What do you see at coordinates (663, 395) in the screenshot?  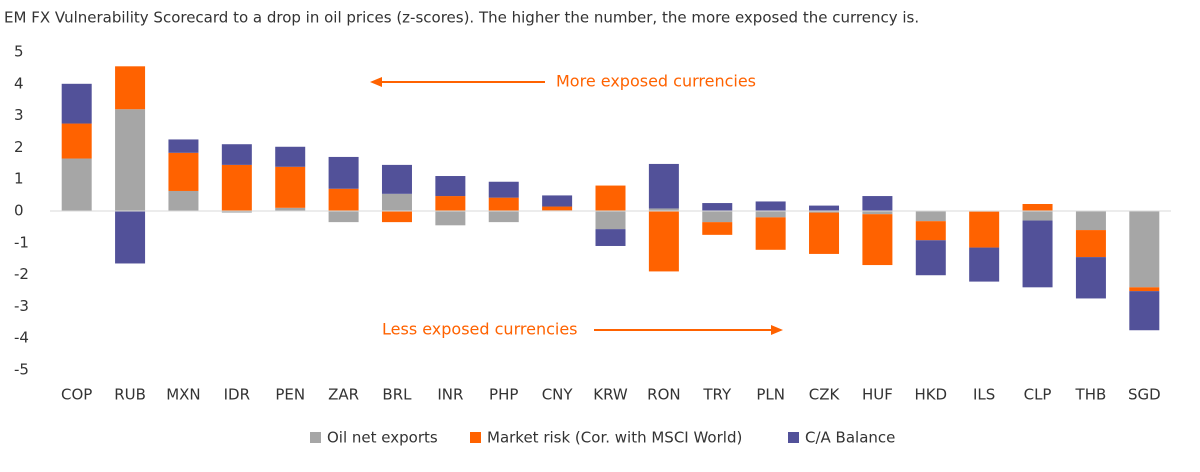 I see `x-tick-label: RON` at bounding box center [663, 395].